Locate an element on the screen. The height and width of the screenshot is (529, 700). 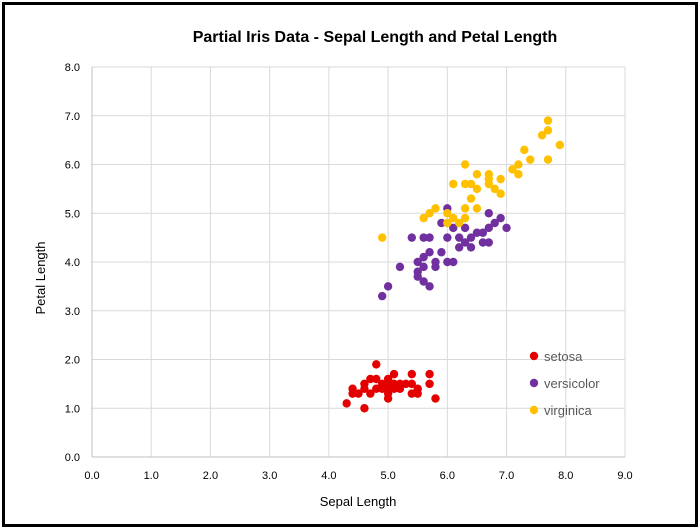
y-tick-label: 5.0 is located at coordinates (72, 214).